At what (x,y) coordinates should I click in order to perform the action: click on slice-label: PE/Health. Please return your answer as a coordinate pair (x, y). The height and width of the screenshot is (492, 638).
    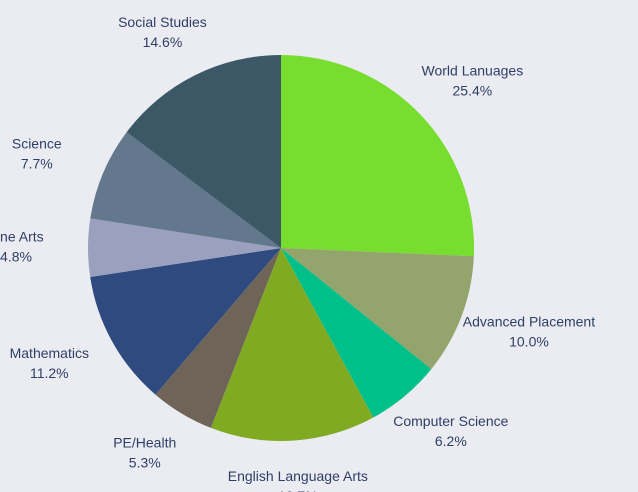
    Looking at the image, I should click on (144, 443).